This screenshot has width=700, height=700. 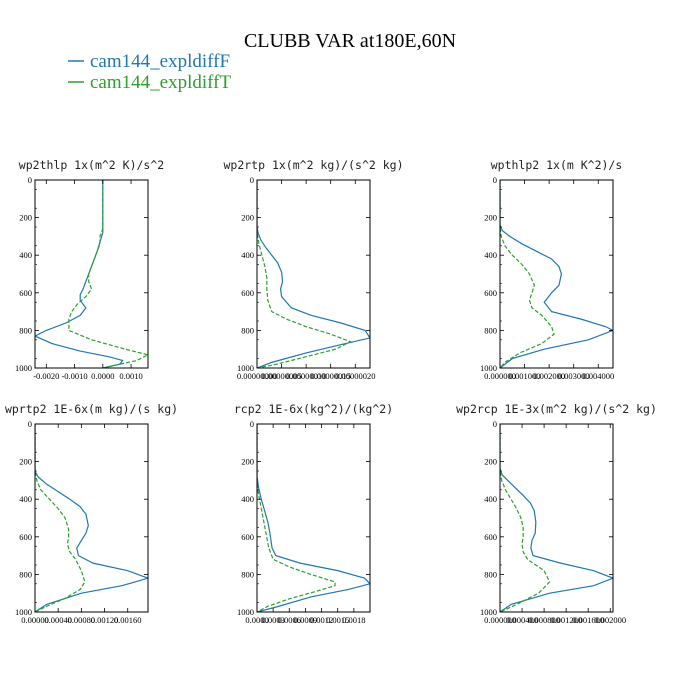 I want to click on legend: cam144_expldiffF cam144_expldiffT, so click(x=149, y=72).